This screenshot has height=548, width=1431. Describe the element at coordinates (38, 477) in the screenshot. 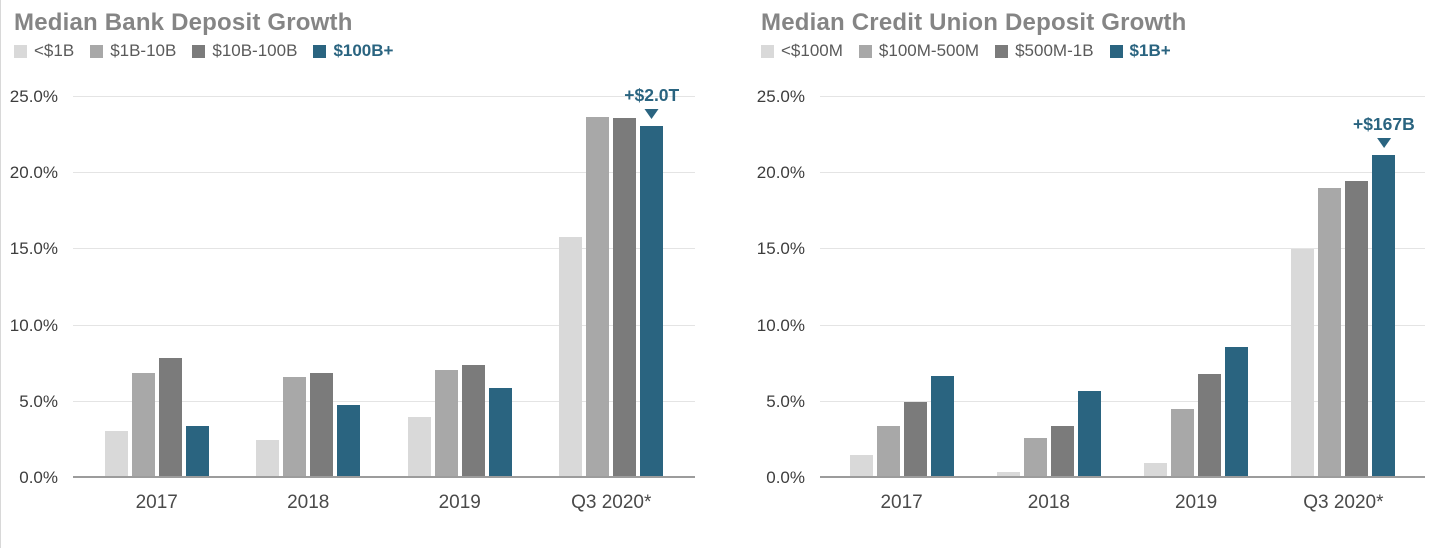

I see `y-axis-tick-label: 0.0%` at that location.